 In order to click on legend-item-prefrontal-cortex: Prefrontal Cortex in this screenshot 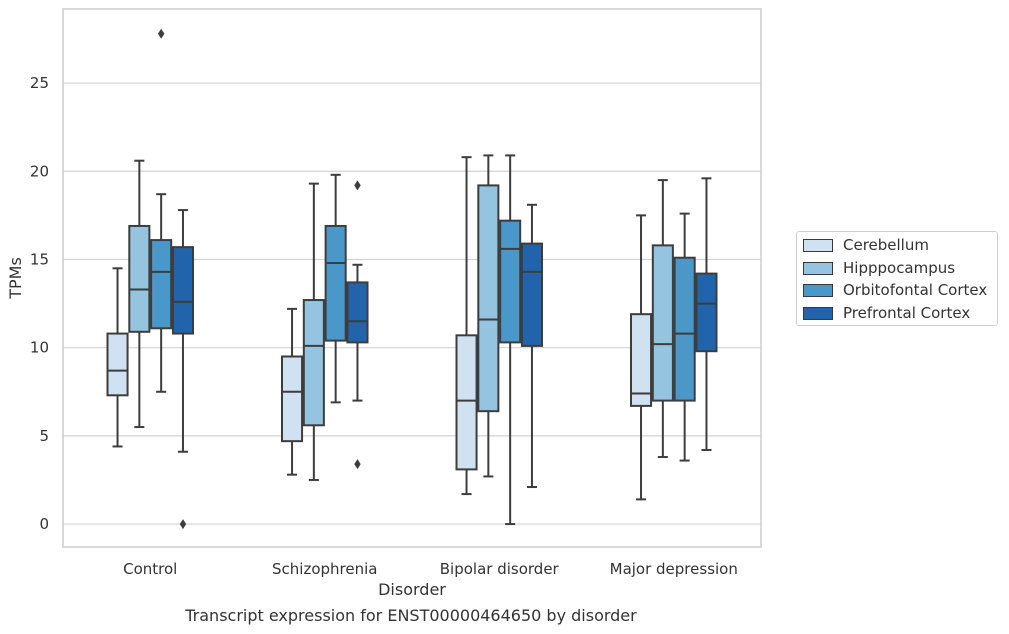, I will do `click(886, 313)`.